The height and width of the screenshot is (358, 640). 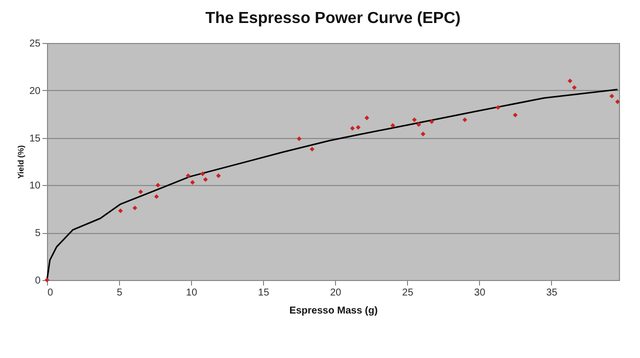 I want to click on x-tick-label: 35, so click(x=552, y=293).